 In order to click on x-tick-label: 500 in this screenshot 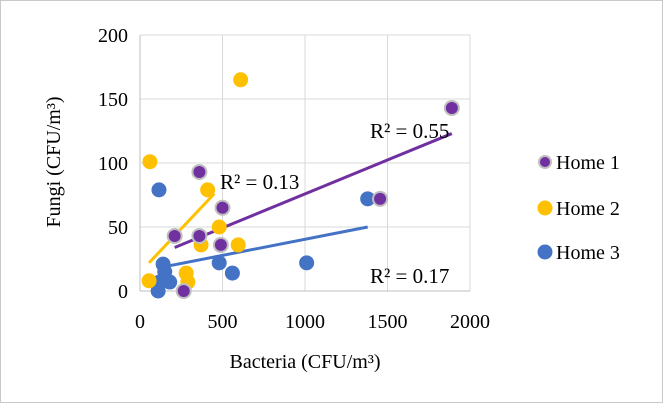, I will do `click(223, 322)`.